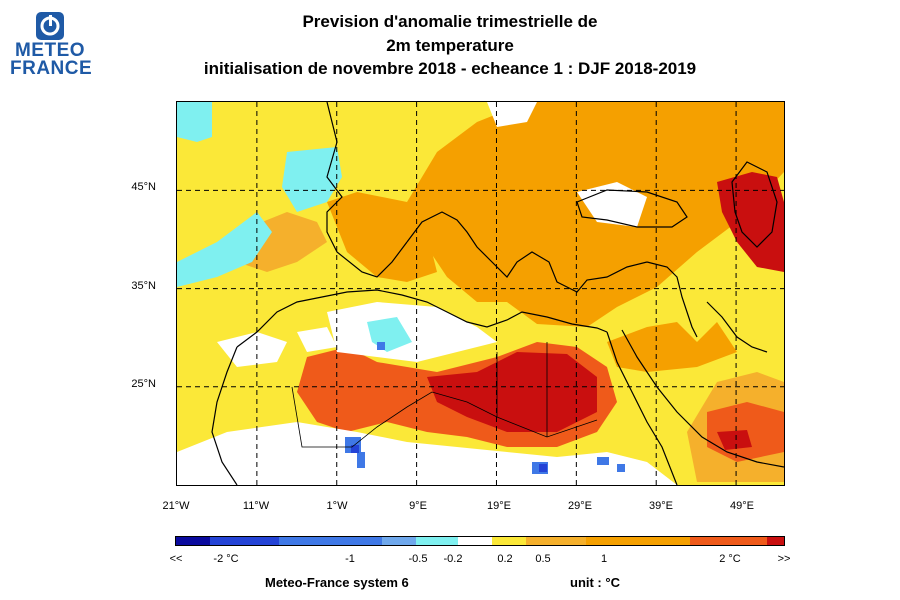 This screenshot has height=600, width=900. What do you see at coordinates (350, 559) in the screenshot?
I see `colorbar-label-minus1: -1` at bounding box center [350, 559].